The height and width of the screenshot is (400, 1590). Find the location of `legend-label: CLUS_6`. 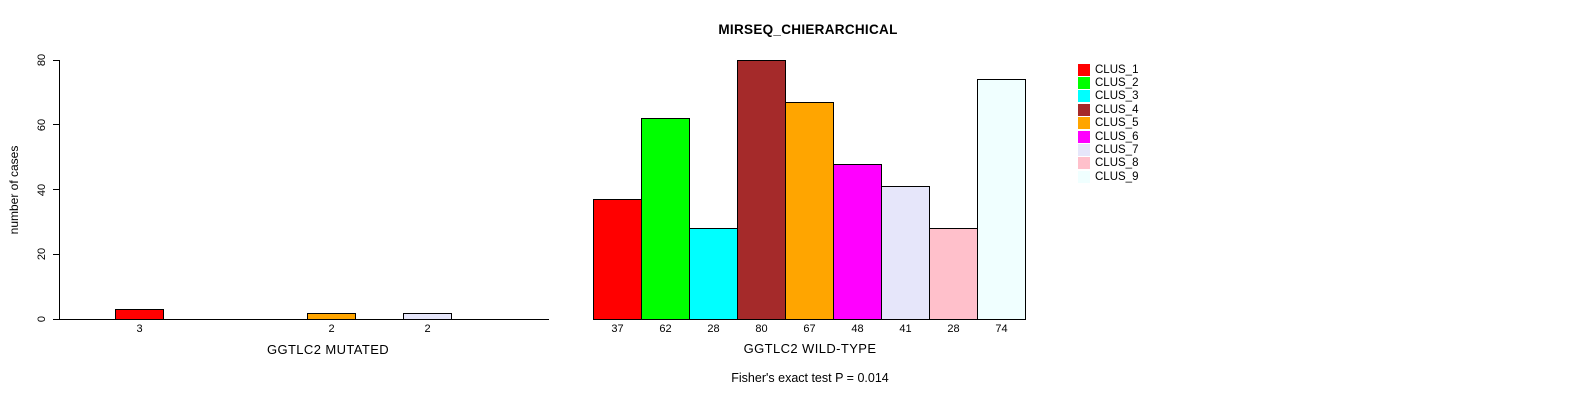

legend-label: CLUS_6 is located at coordinates (1117, 136).